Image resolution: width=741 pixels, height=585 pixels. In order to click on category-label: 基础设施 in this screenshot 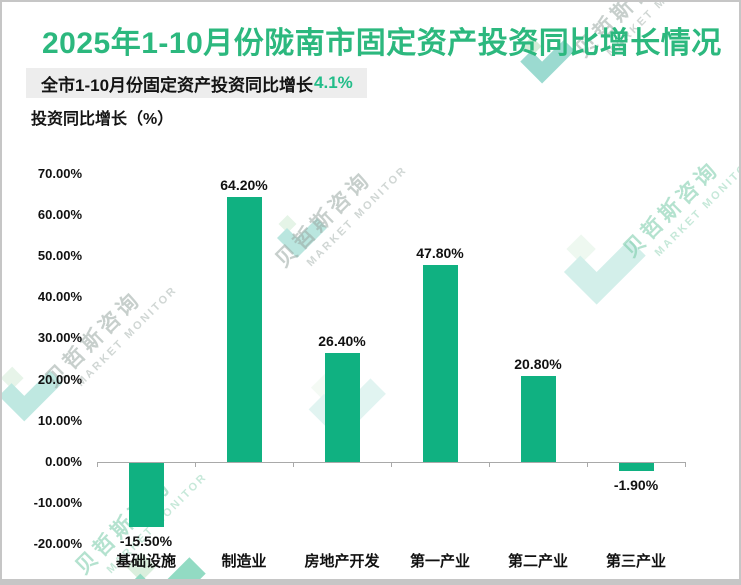, I will do `click(145, 561)`.